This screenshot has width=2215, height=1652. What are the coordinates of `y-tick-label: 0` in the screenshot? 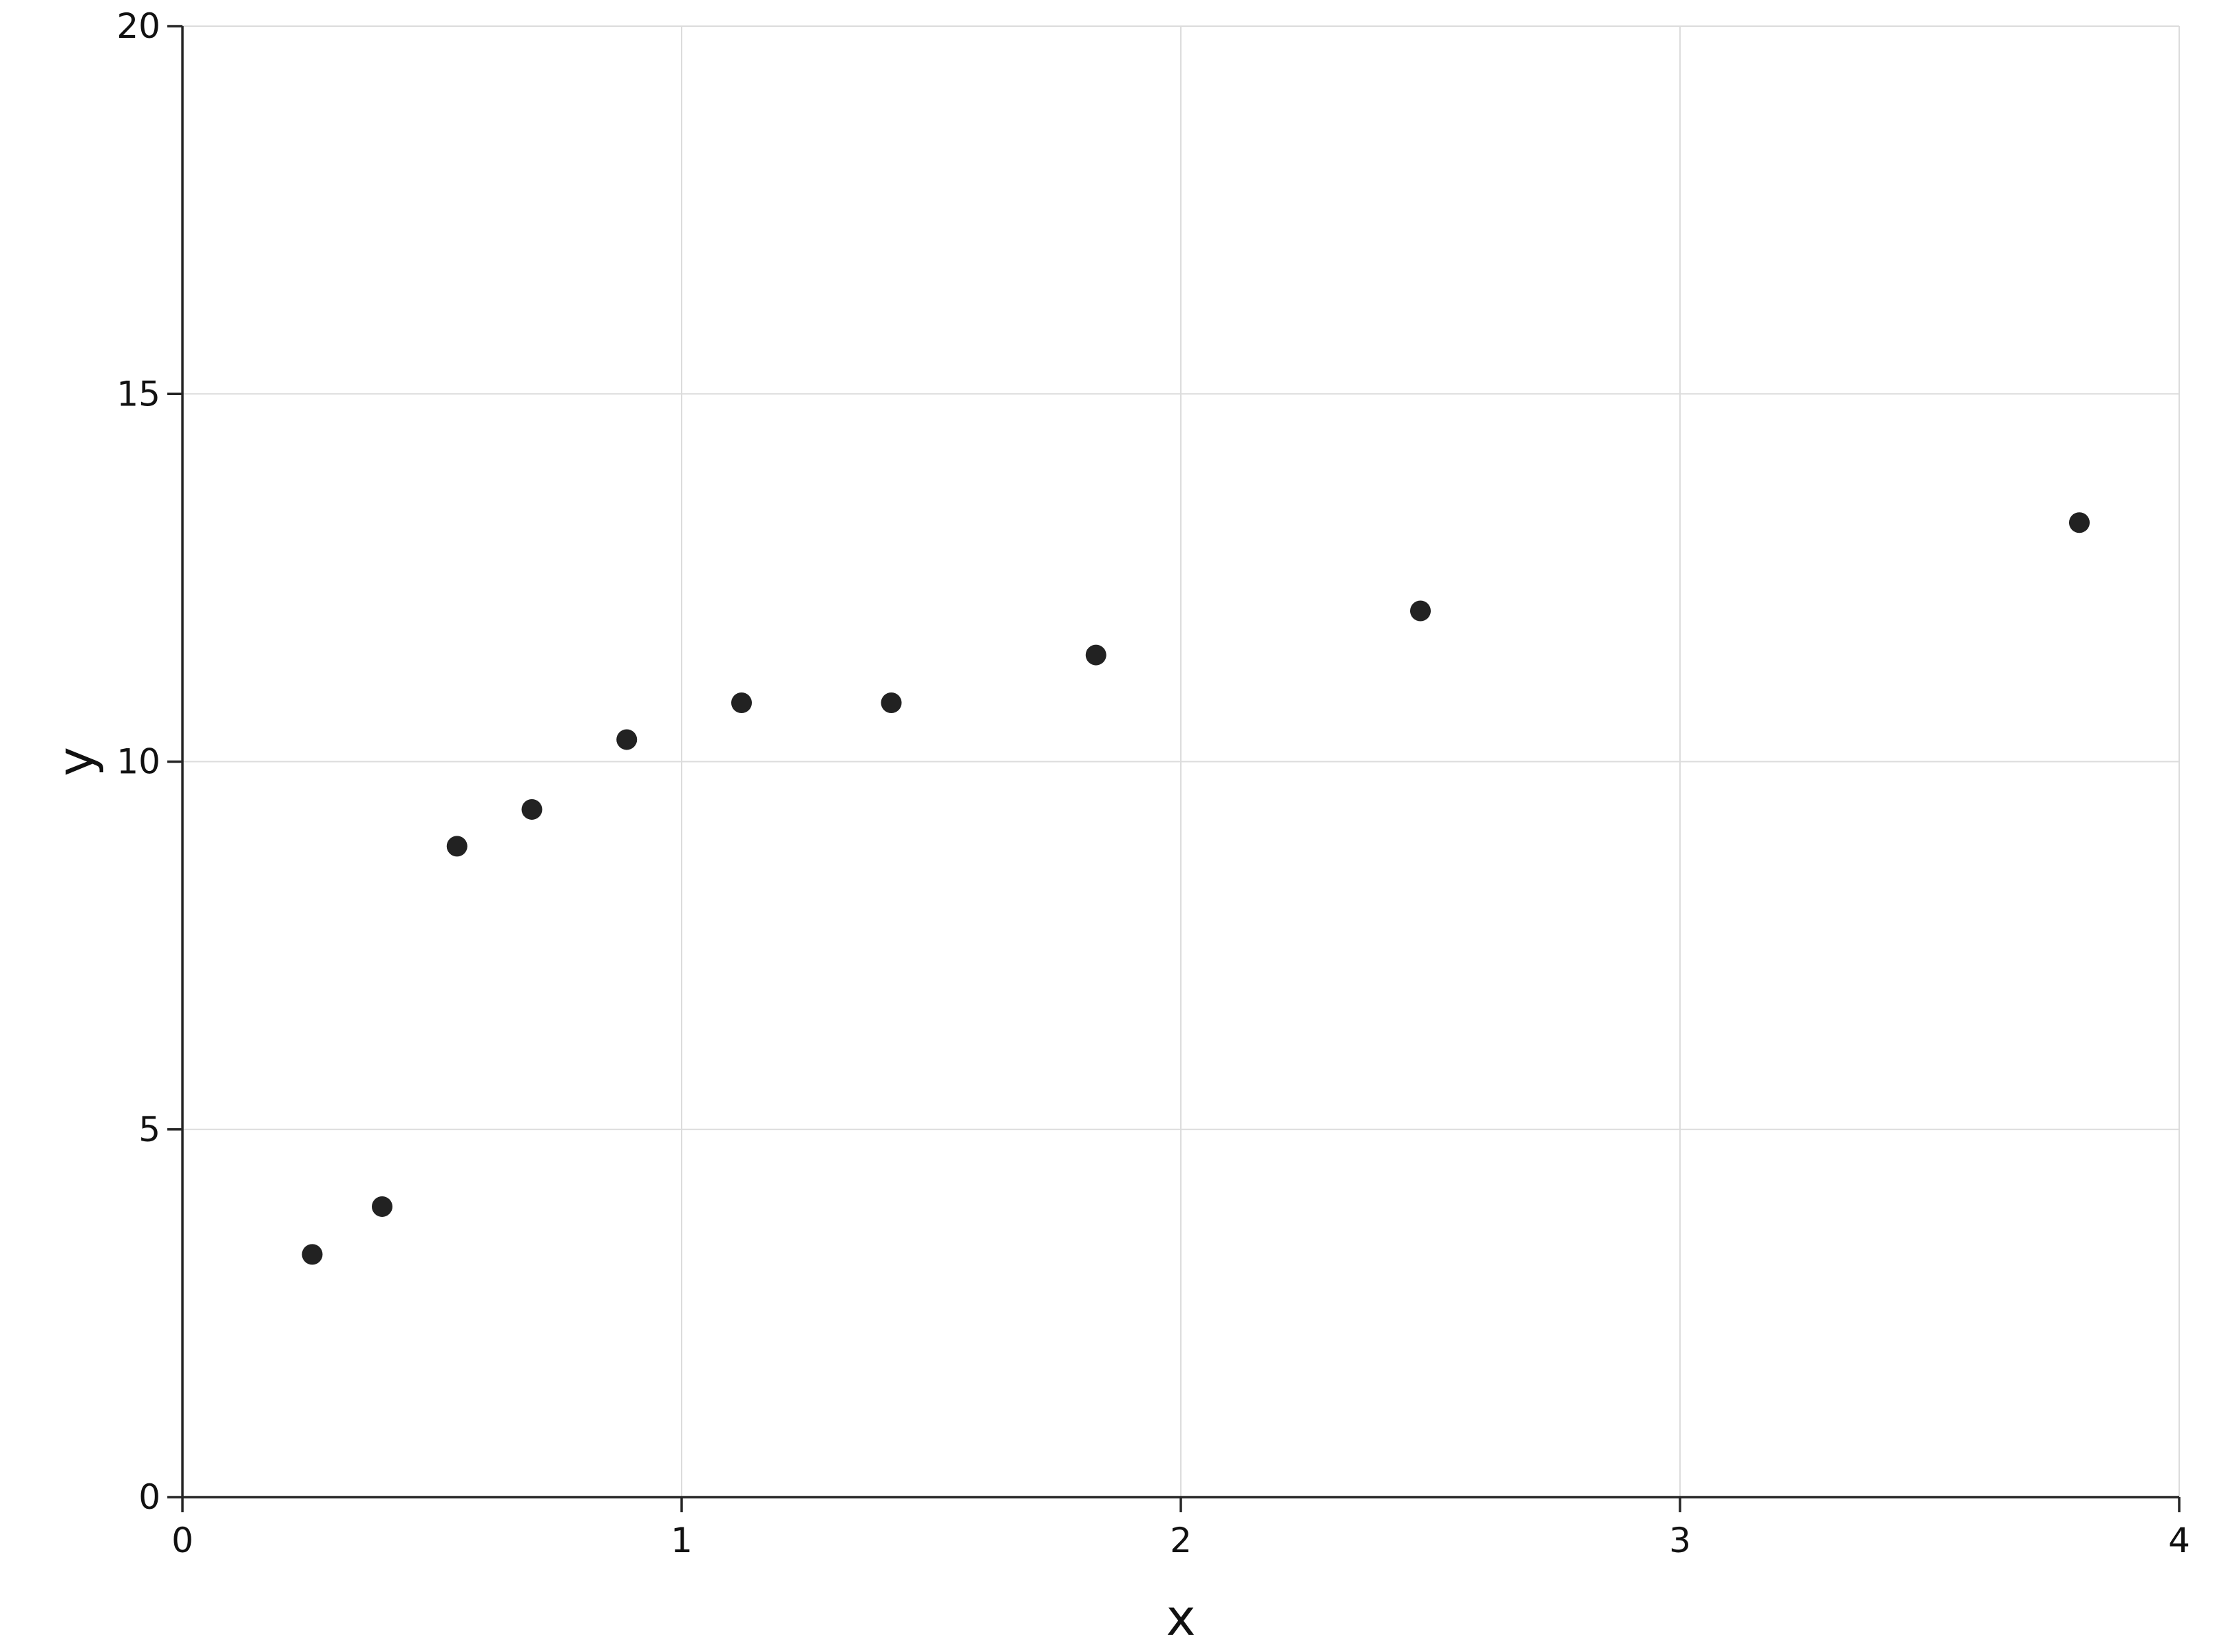 It's located at (149, 1497).